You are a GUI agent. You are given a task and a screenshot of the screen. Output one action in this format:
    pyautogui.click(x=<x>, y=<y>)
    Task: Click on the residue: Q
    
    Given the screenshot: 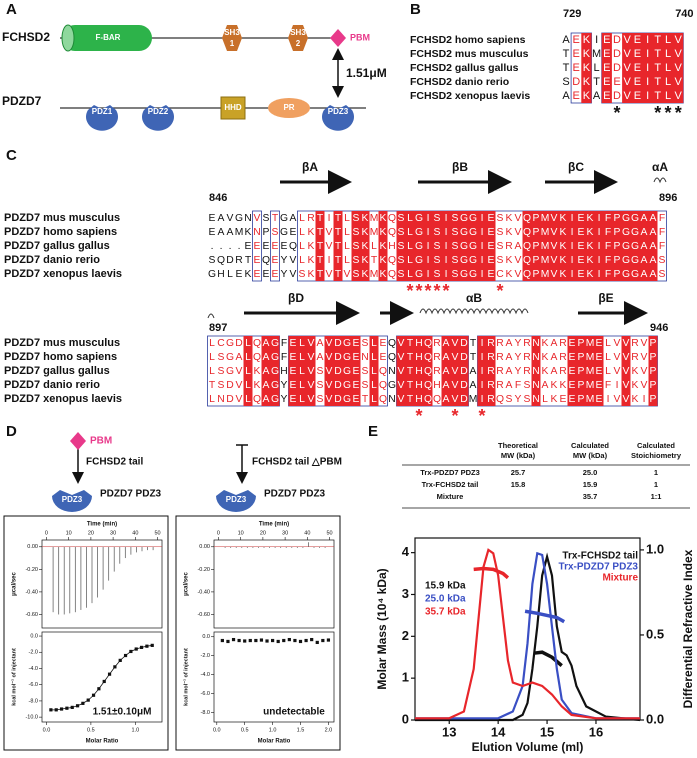 What is the action you would take?
    pyautogui.click(x=293, y=246)
    